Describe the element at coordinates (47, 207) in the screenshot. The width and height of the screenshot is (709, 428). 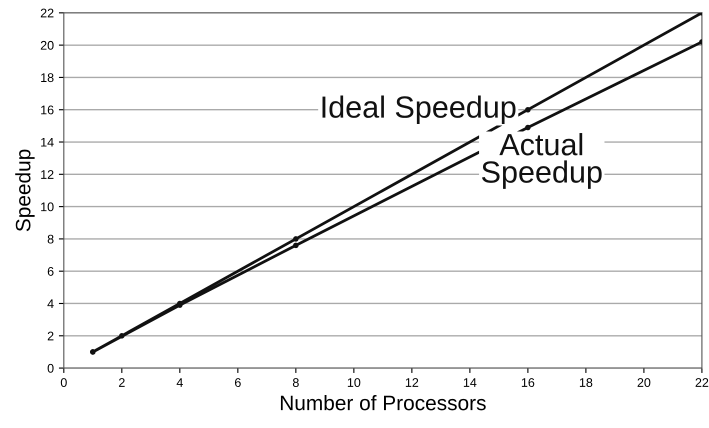
I see `y-tick-label: 10` at that location.